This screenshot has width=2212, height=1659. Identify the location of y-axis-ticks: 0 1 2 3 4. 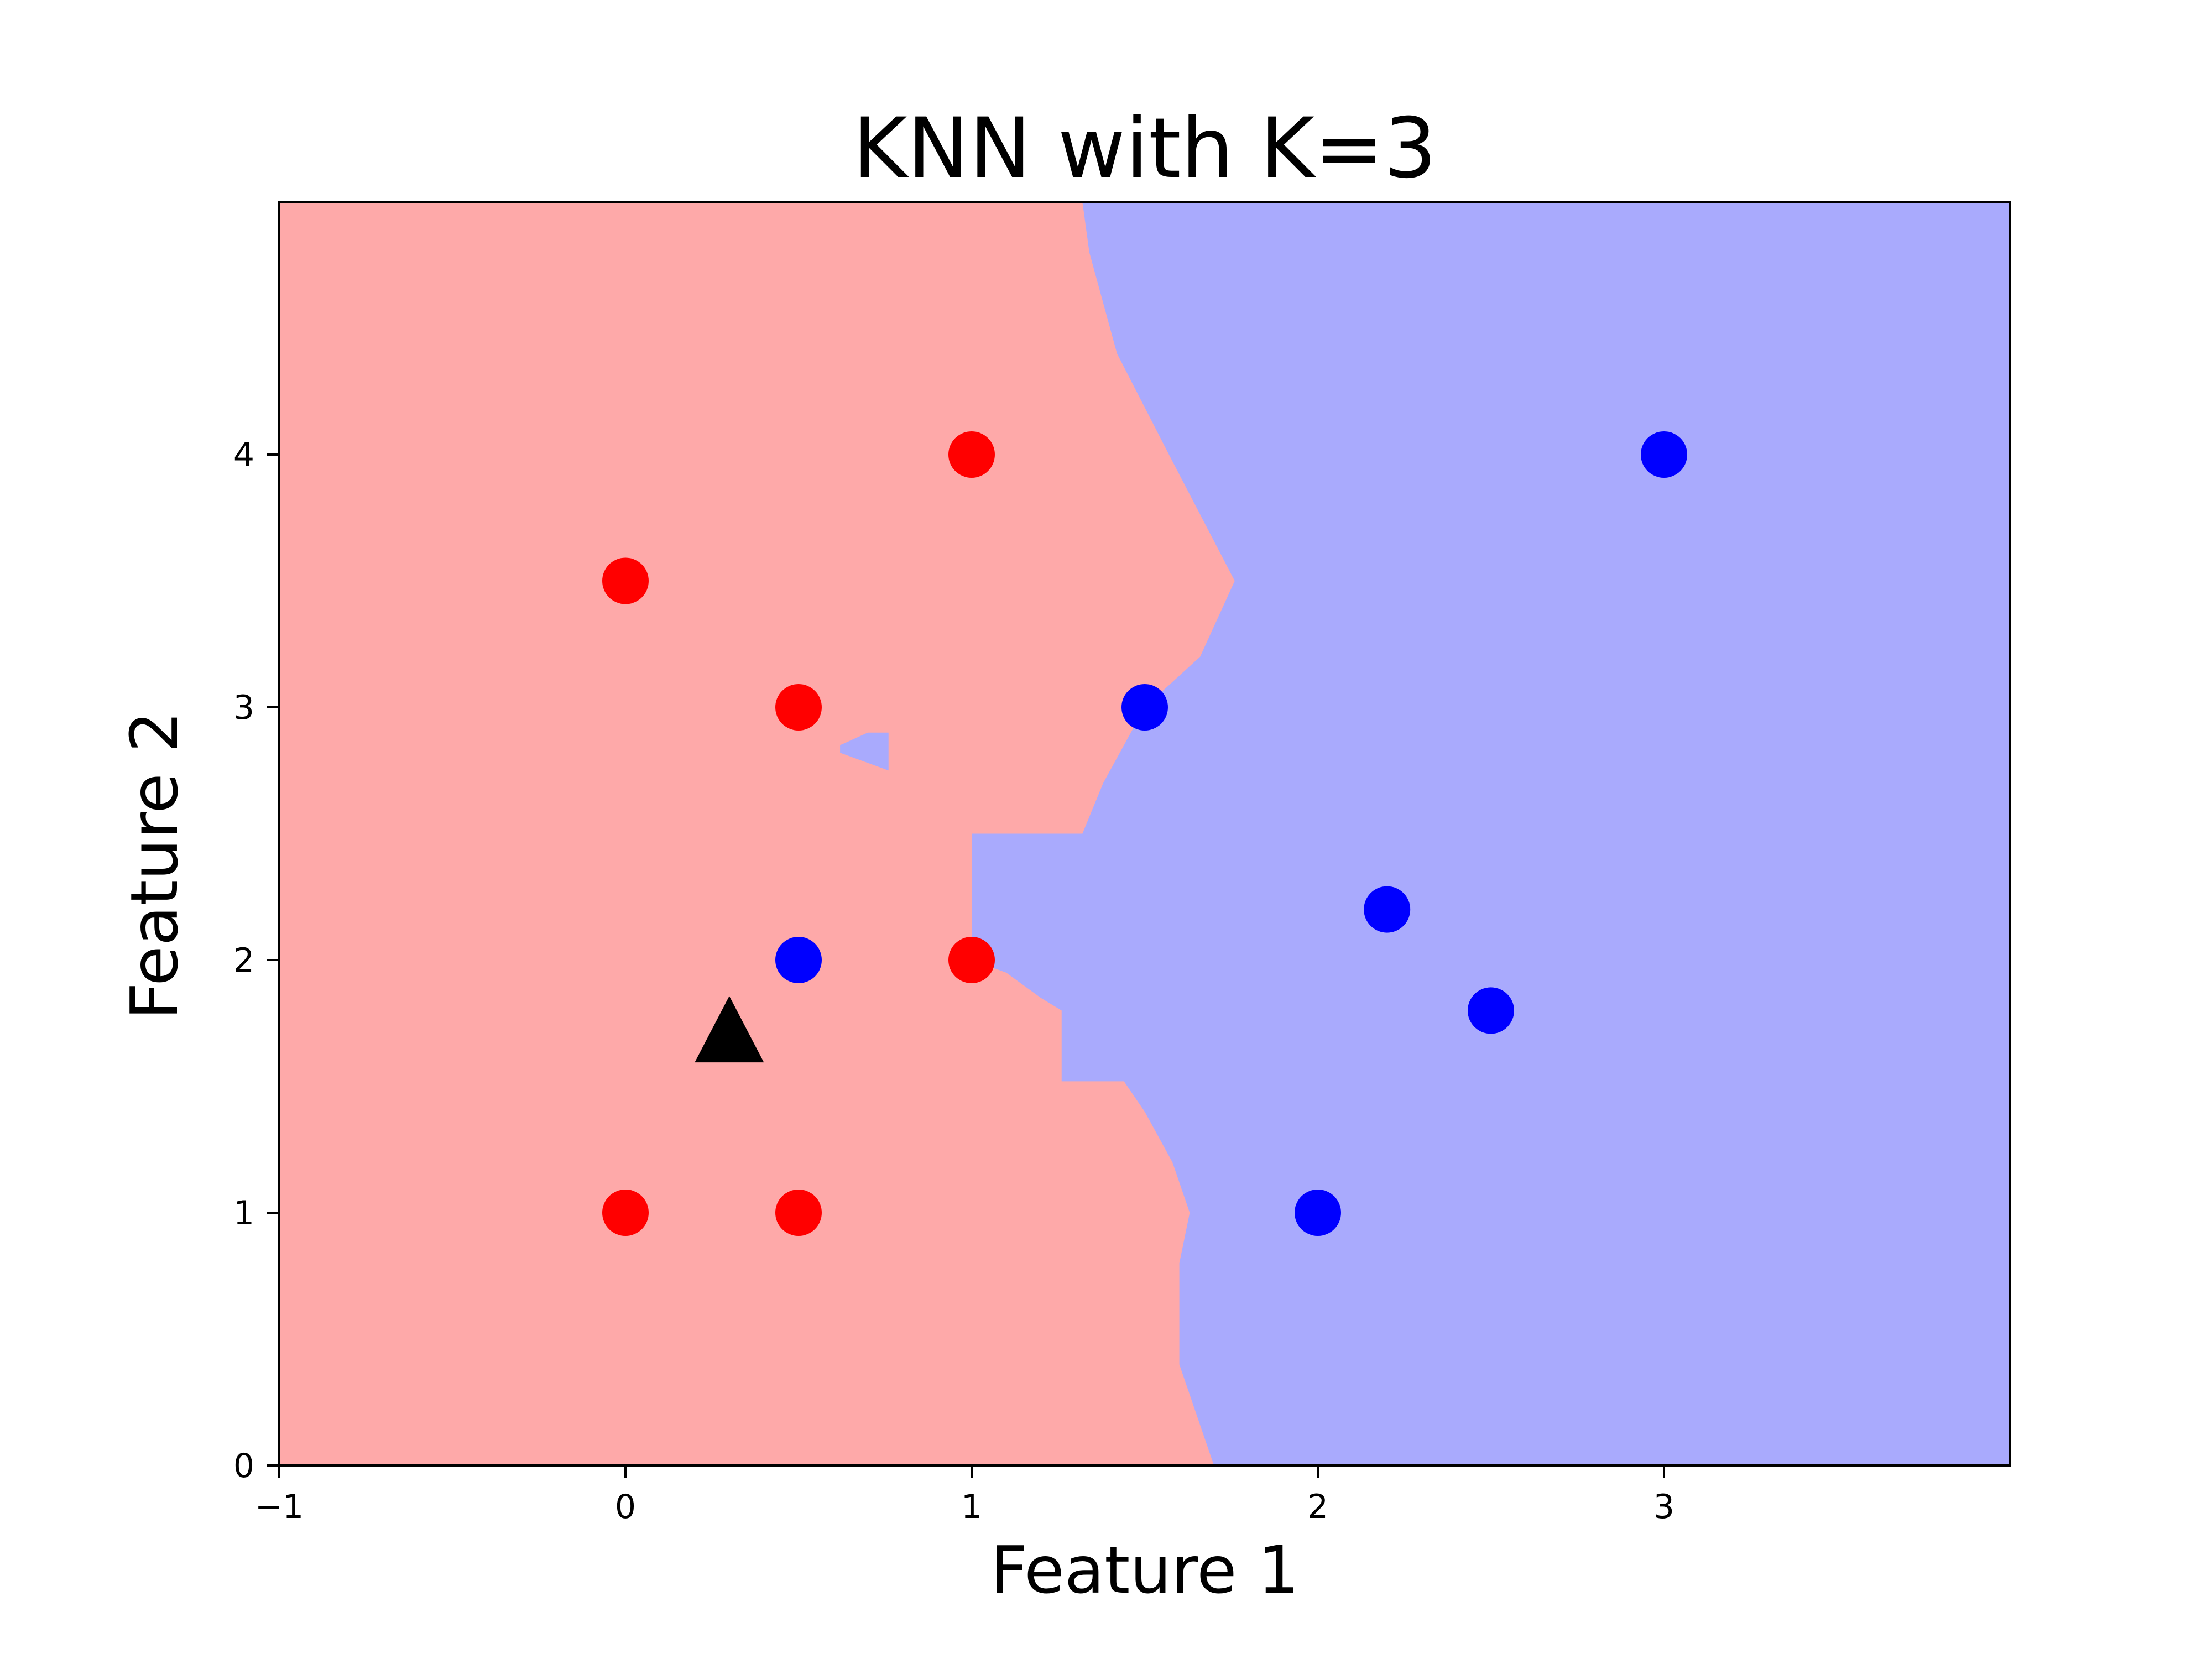
(256, 961).